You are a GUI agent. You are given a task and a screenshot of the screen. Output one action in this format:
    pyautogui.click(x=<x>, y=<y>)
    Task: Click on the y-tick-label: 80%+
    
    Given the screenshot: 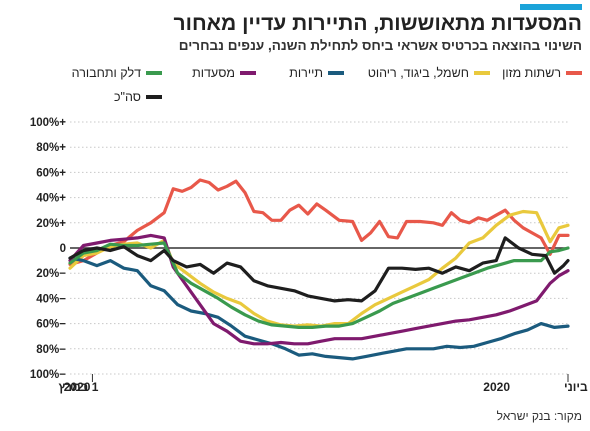 What is the action you would take?
    pyautogui.click(x=51, y=148)
    